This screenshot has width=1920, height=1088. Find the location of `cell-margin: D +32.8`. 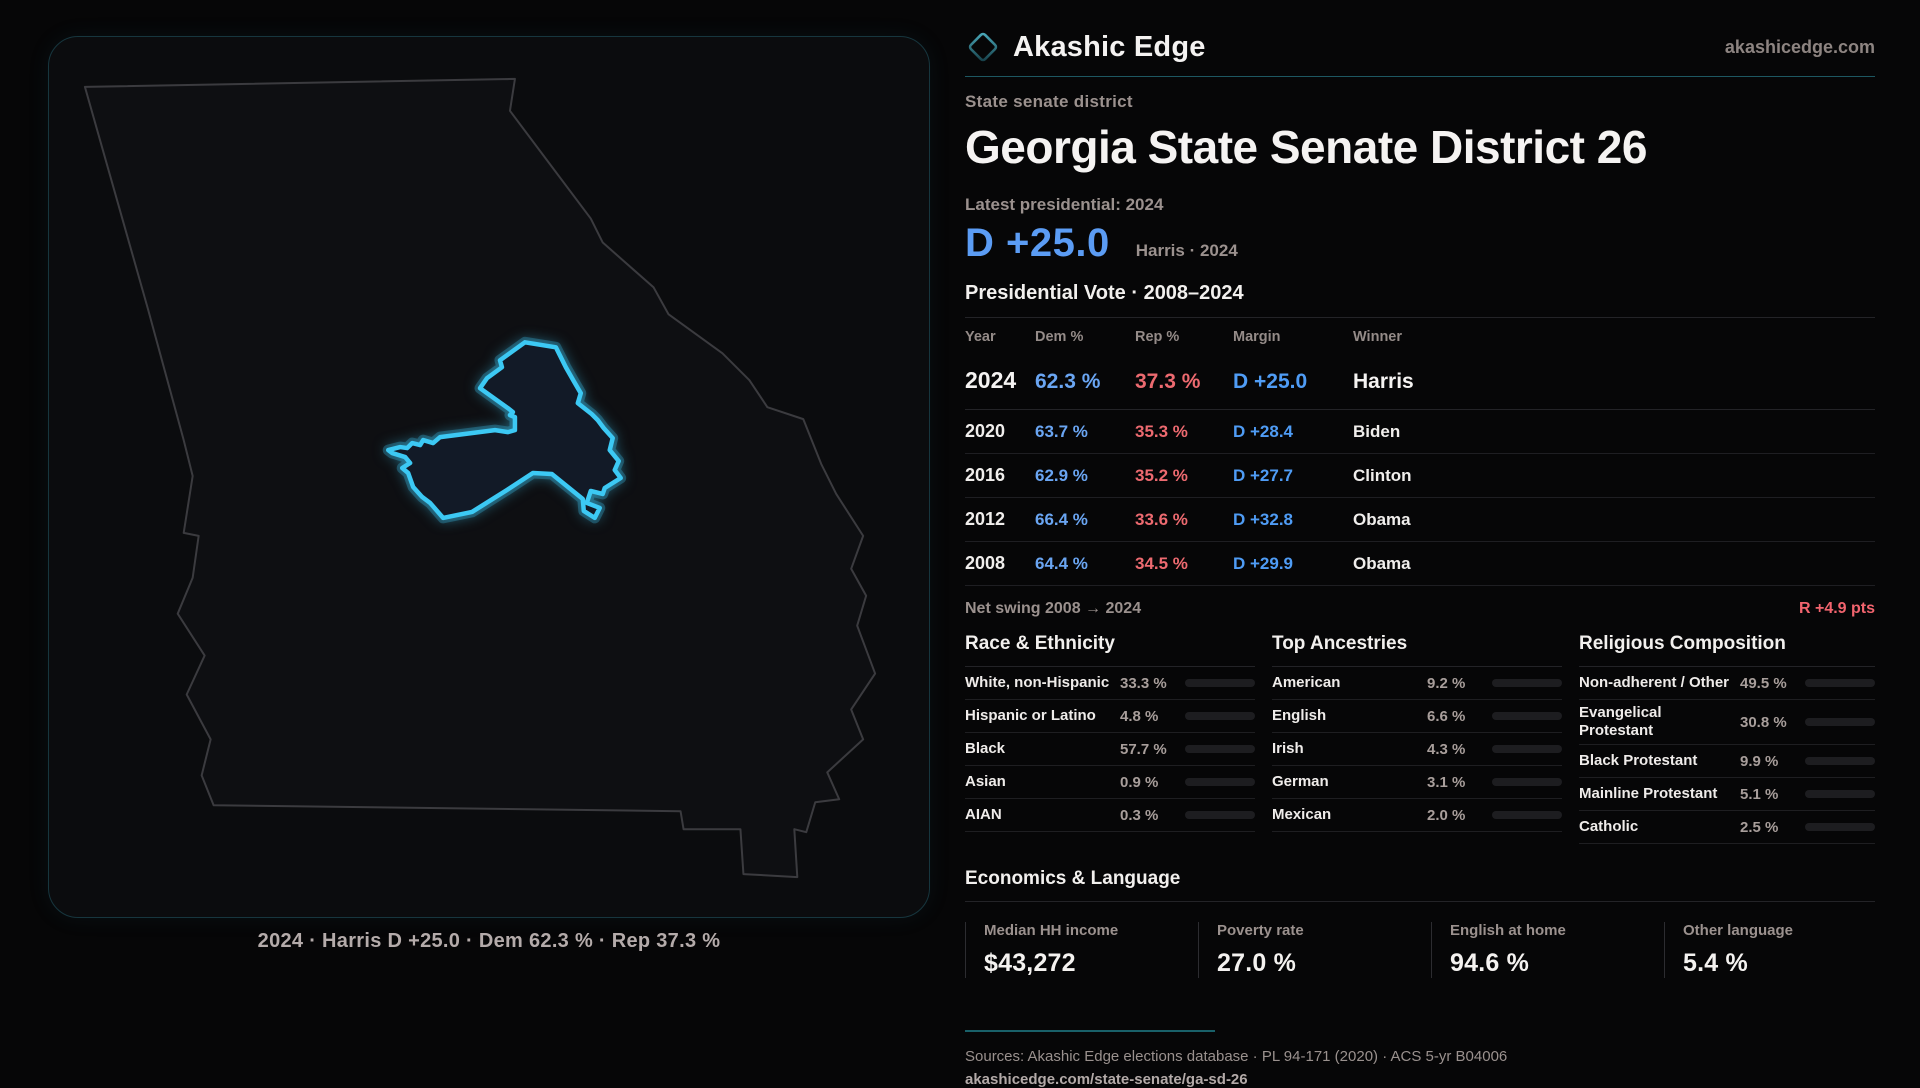

cell-margin: D +32.8 is located at coordinates (1263, 519).